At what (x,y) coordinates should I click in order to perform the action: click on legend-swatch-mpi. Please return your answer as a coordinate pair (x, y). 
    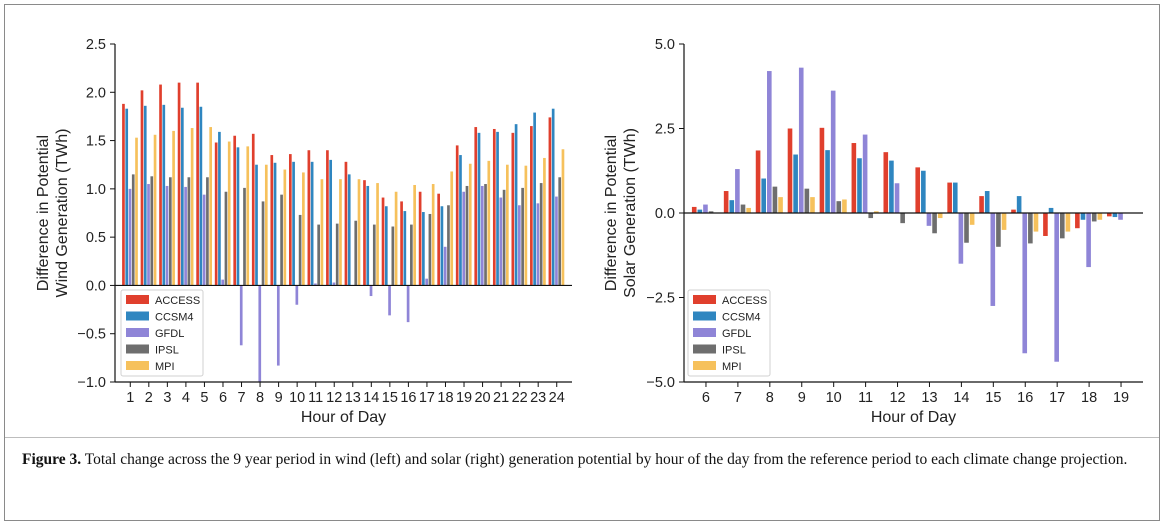
    Looking at the image, I should click on (137, 365).